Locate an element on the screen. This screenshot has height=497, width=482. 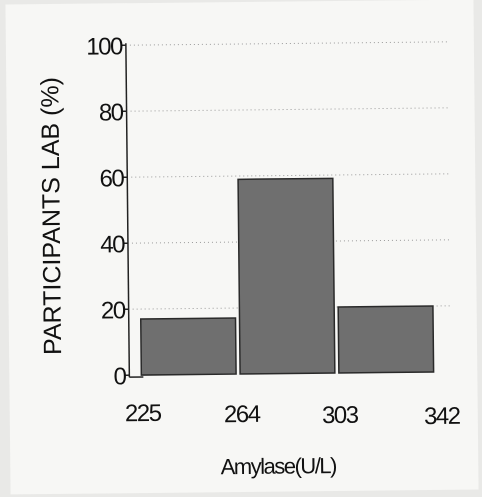
x-tick-label-303: 303 is located at coordinates (340, 415).